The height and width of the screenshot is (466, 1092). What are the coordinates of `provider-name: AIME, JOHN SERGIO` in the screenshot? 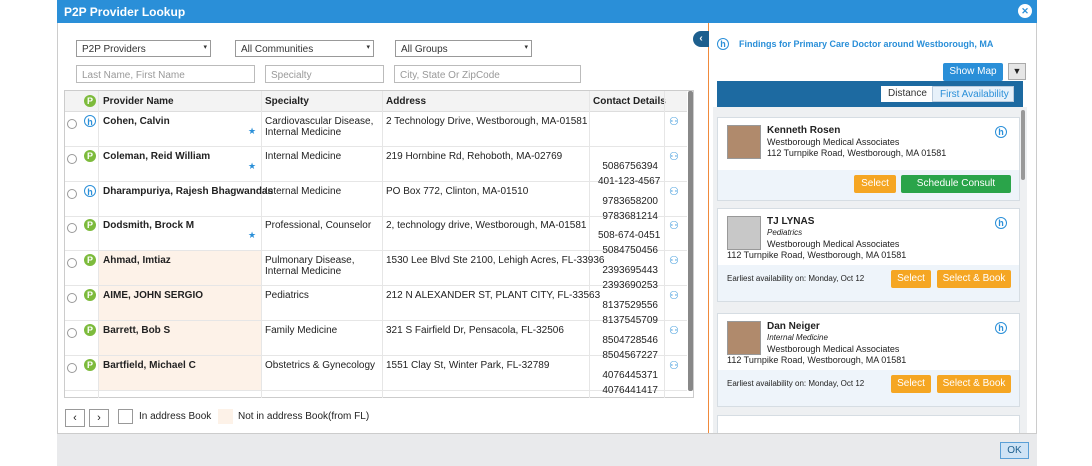 It's located at (153, 295).